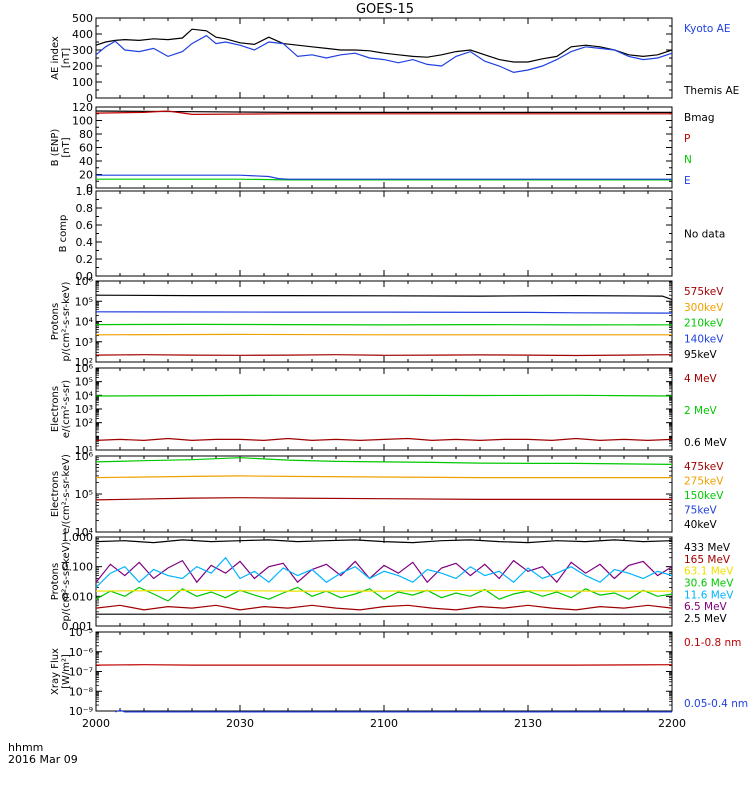  Describe the element at coordinates (78, 537) in the screenshot. I see `y-tick-label: 1.000` at that location.